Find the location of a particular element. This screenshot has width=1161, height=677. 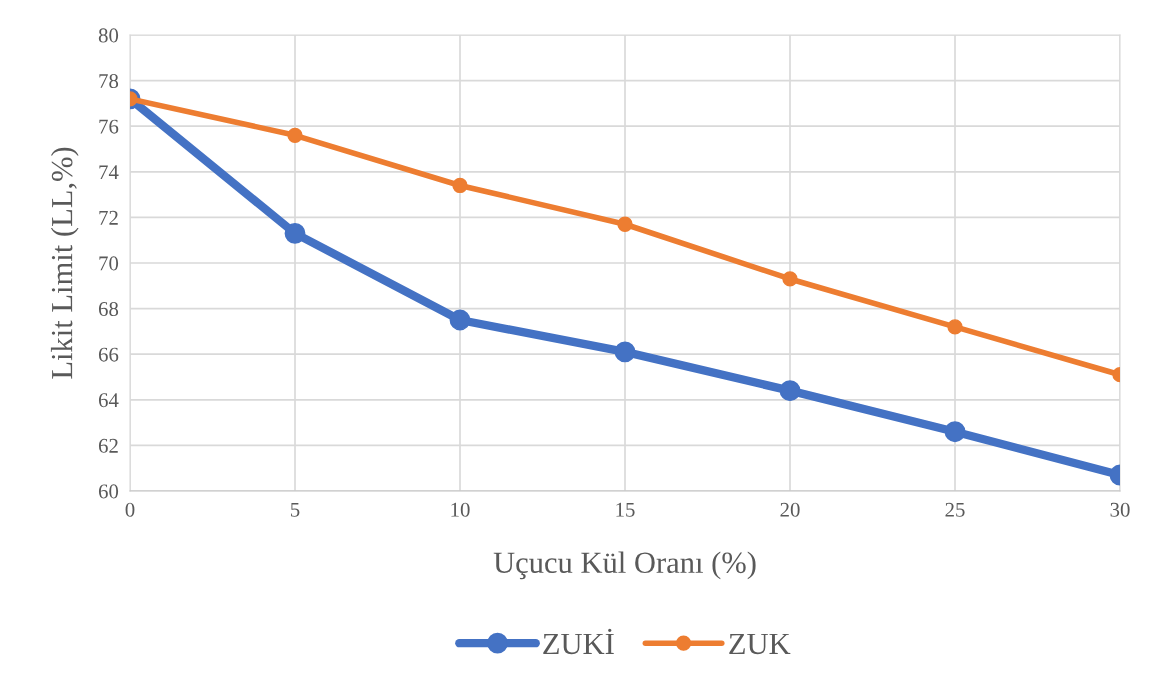

x-tick-label: 15 is located at coordinates (625, 509).